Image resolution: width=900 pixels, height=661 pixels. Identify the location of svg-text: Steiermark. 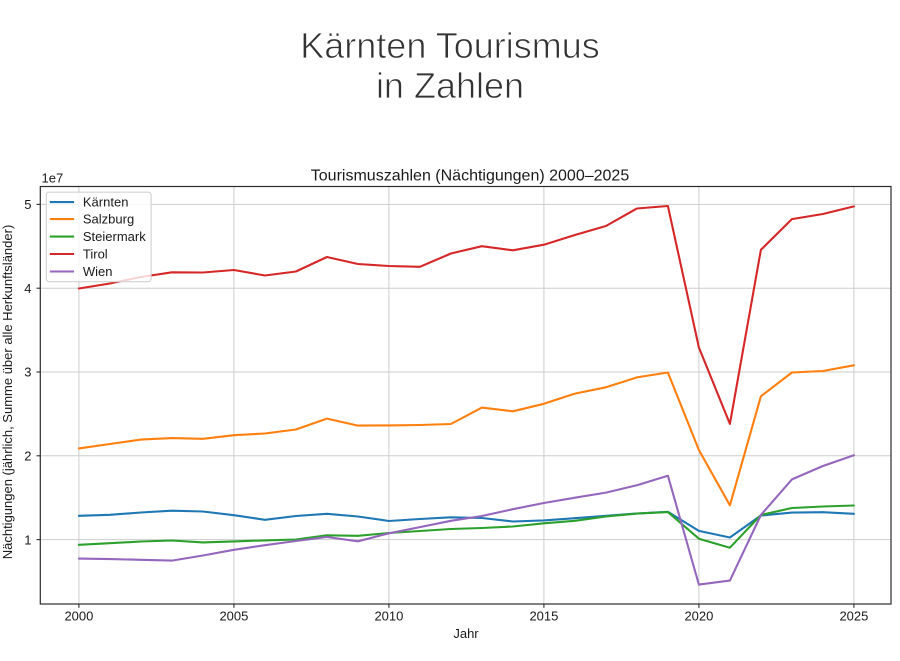
(114, 236).